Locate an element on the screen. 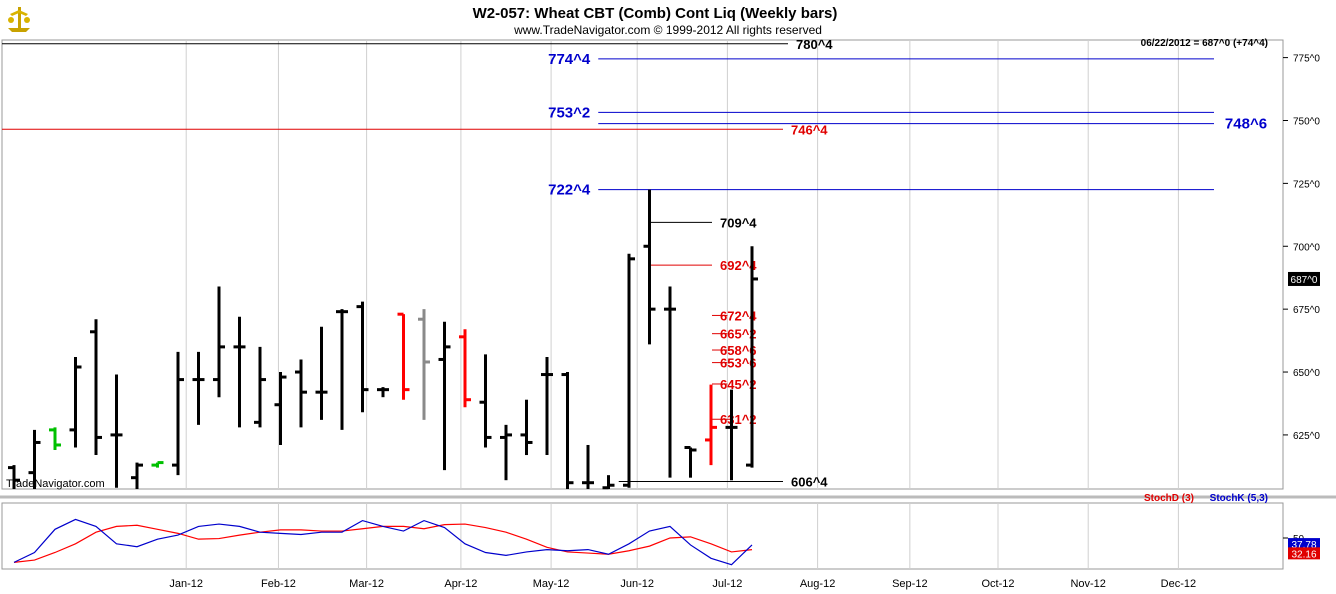 This screenshot has width=1336, height=594. x-tick-label: Aug-12 is located at coordinates (817, 584).